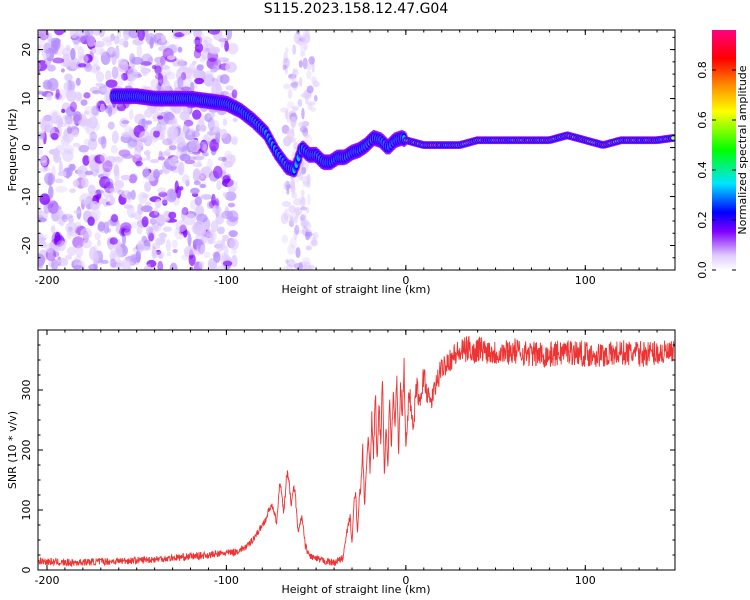 The width and height of the screenshot is (750, 600). I want to click on snr-ytick-label: 0, so click(26, 570).